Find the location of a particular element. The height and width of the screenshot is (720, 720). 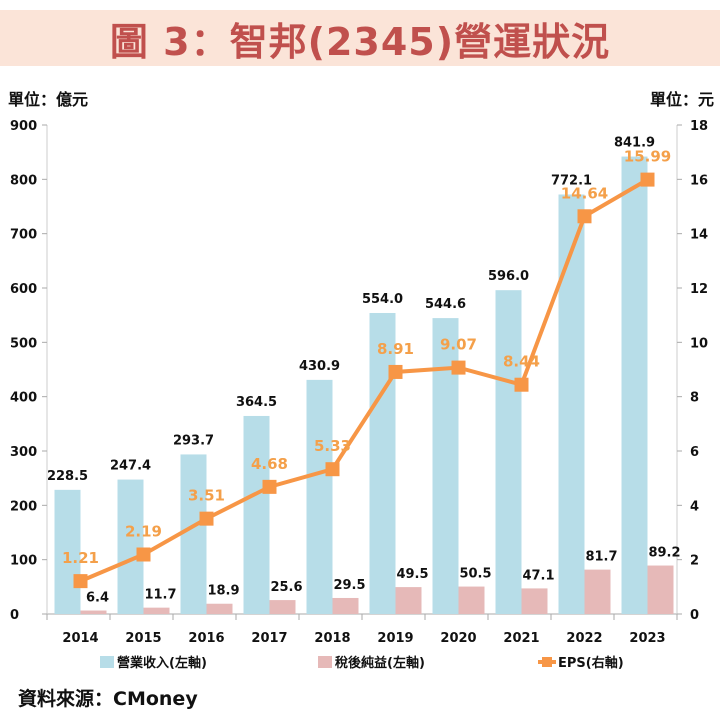

revenue-label: 293.7 is located at coordinates (193, 440).